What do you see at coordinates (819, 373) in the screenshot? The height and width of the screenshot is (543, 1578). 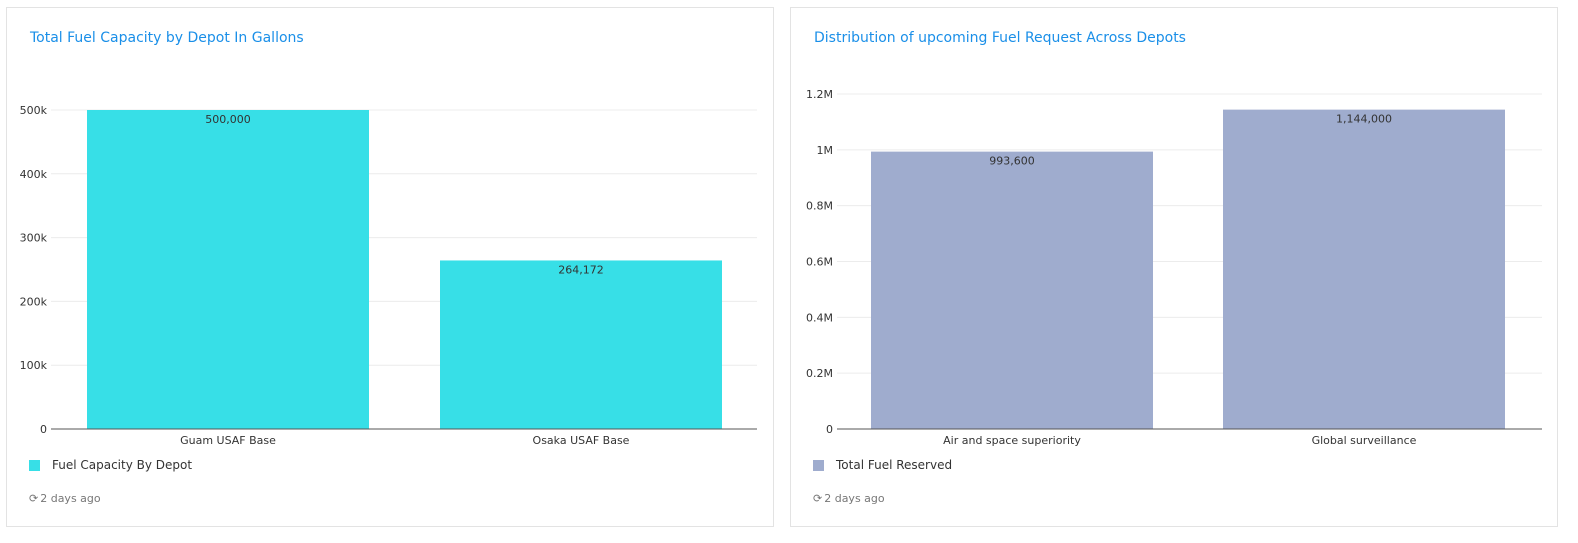 I see `y-tick-label: 0.2M` at bounding box center [819, 373].